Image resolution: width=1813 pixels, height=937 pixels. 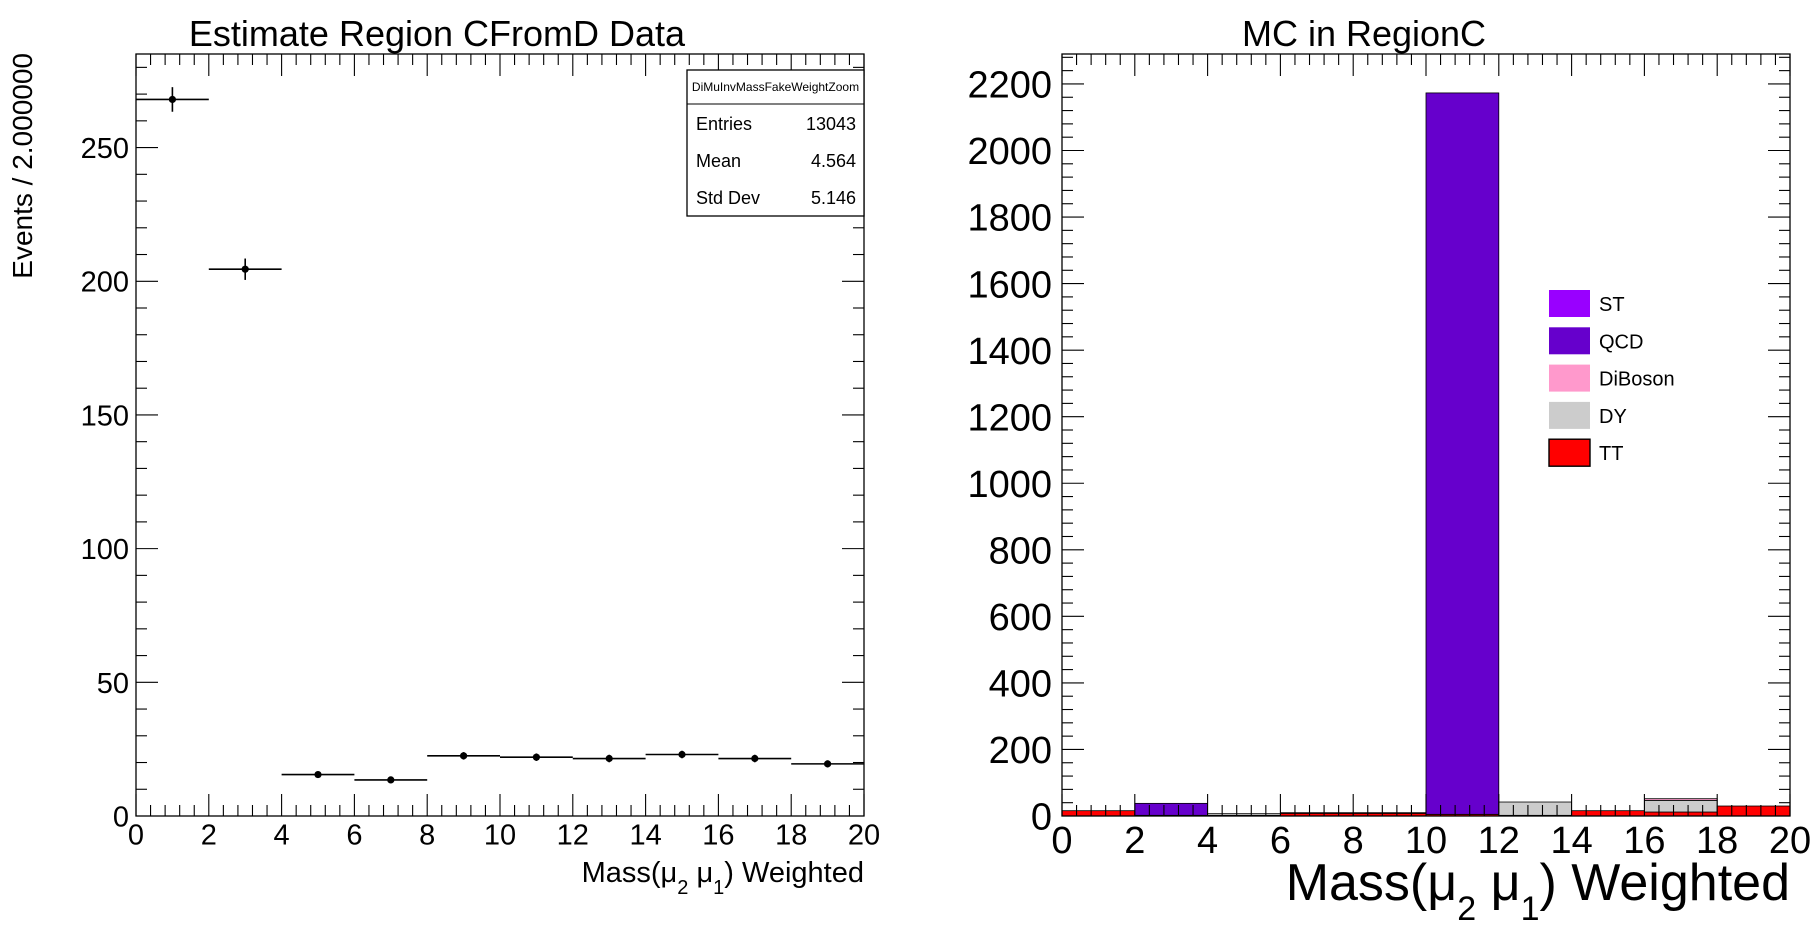 What do you see at coordinates (105, 149) in the screenshot?
I see `y-tick-label: 250` at bounding box center [105, 149].